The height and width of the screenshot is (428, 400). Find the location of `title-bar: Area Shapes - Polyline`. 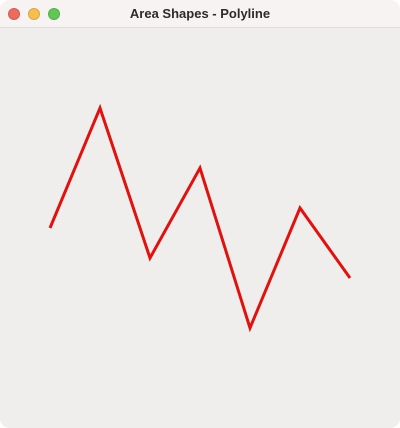

title-bar: Area Shapes - Polyline is located at coordinates (200, 14).